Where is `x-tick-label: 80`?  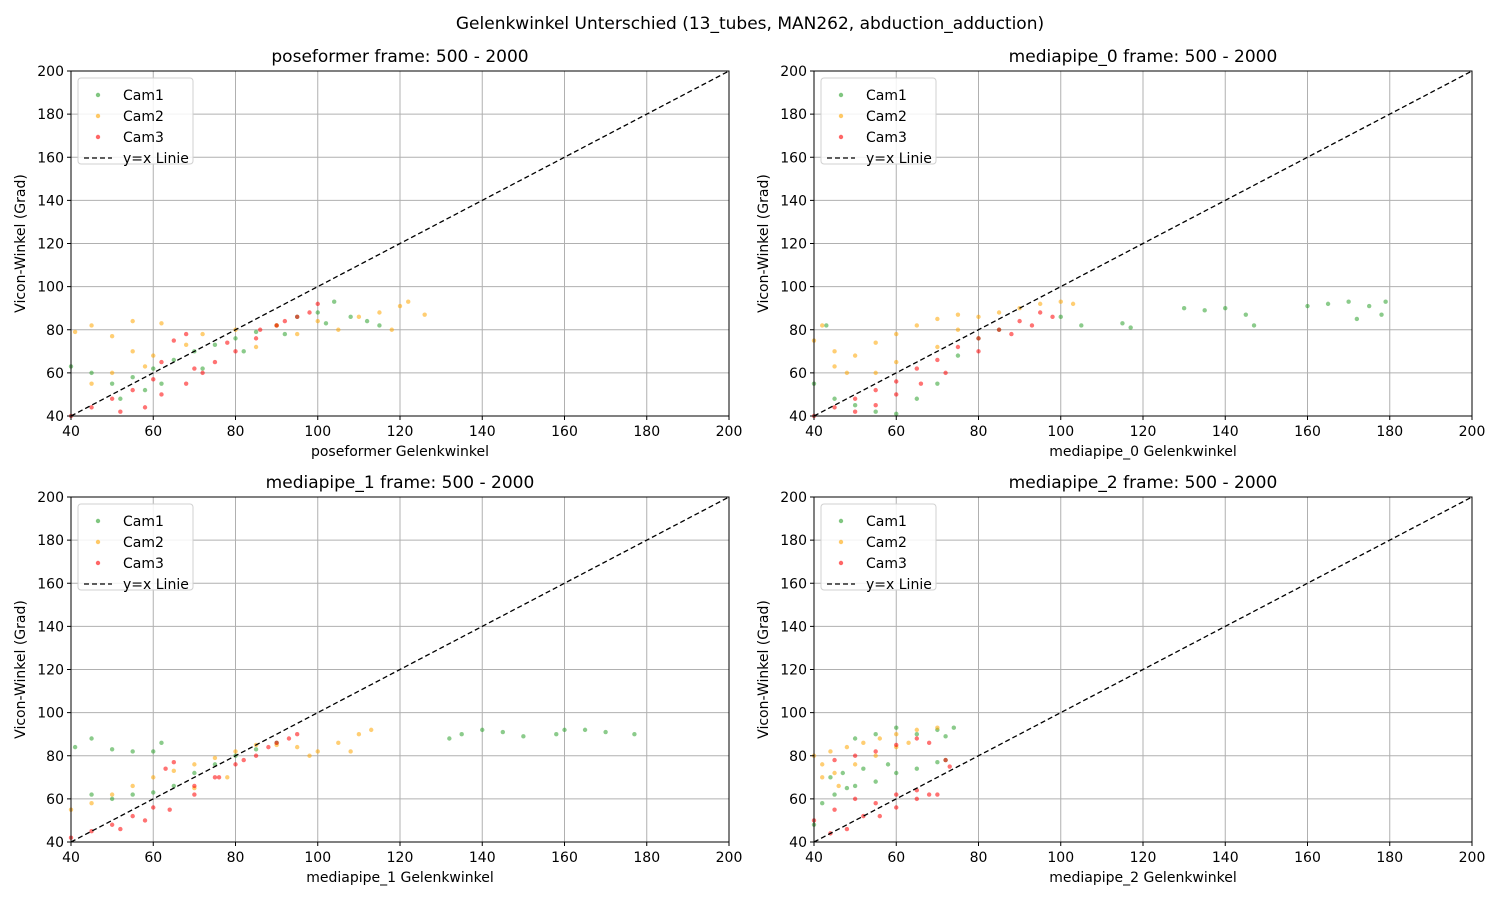
x-tick-label: 80 is located at coordinates (236, 432).